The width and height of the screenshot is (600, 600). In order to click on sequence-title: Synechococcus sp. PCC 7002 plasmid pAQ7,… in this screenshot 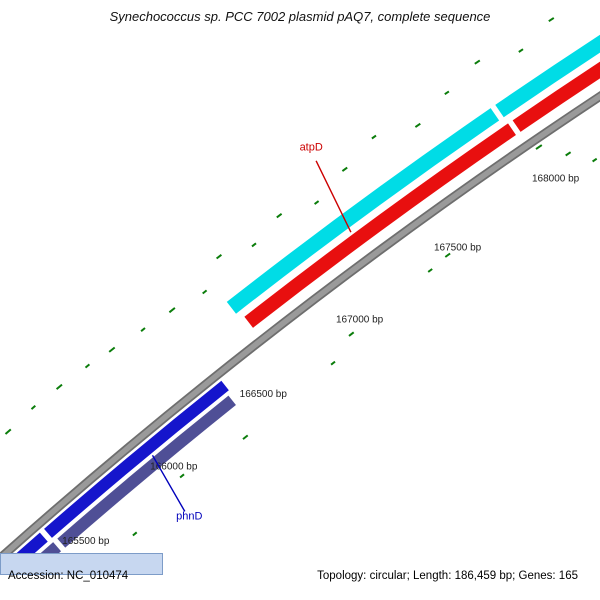, I will do `click(300, 16)`.